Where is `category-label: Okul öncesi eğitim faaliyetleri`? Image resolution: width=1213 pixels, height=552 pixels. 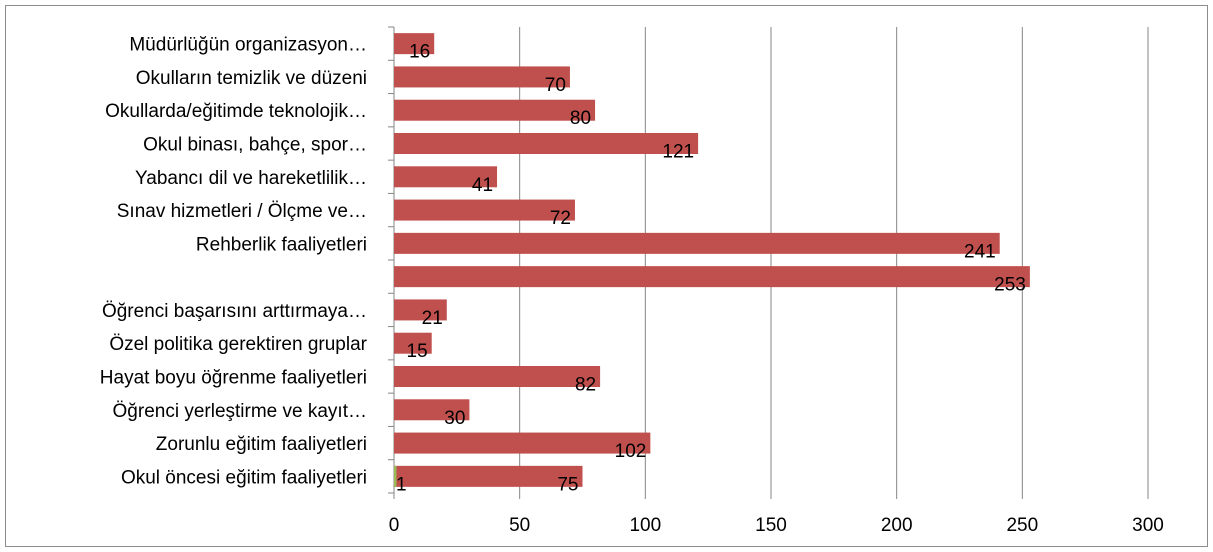
category-label: Okul öncesi eğitim faaliyetleri is located at coordinates (244, 477).